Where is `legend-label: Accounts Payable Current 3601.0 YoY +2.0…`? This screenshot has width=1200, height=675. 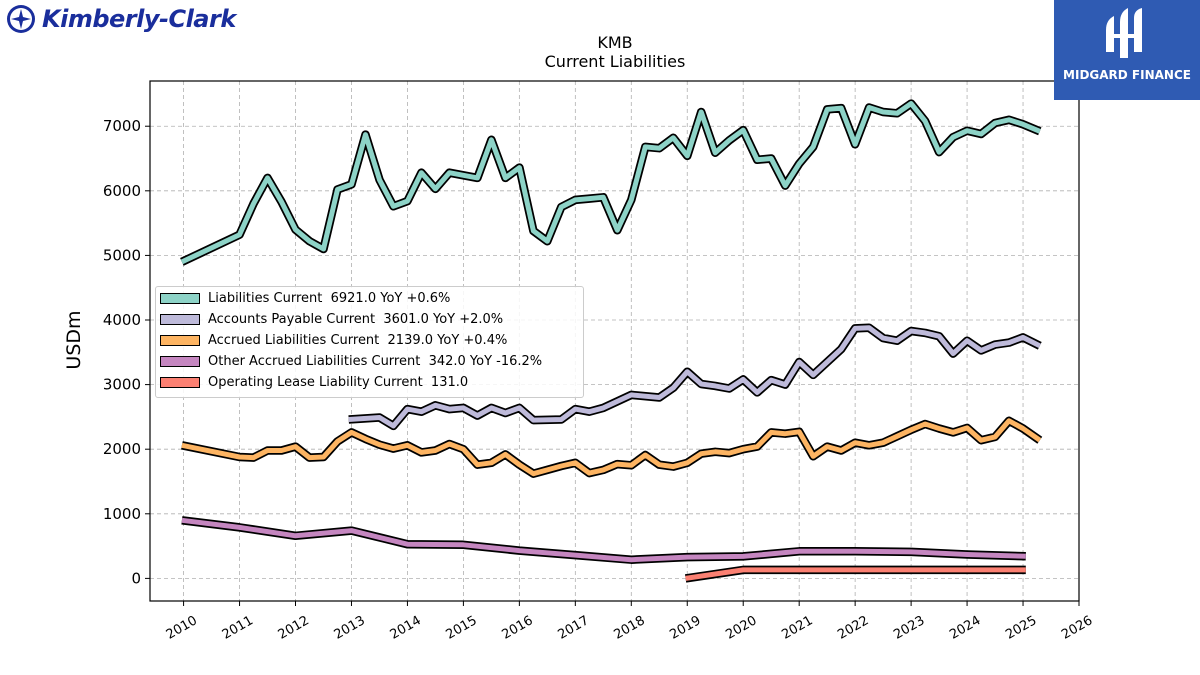
legend-label: Accounts Payable Current 3601.0 YoY +2.0… is located at coordinates (356, 319).